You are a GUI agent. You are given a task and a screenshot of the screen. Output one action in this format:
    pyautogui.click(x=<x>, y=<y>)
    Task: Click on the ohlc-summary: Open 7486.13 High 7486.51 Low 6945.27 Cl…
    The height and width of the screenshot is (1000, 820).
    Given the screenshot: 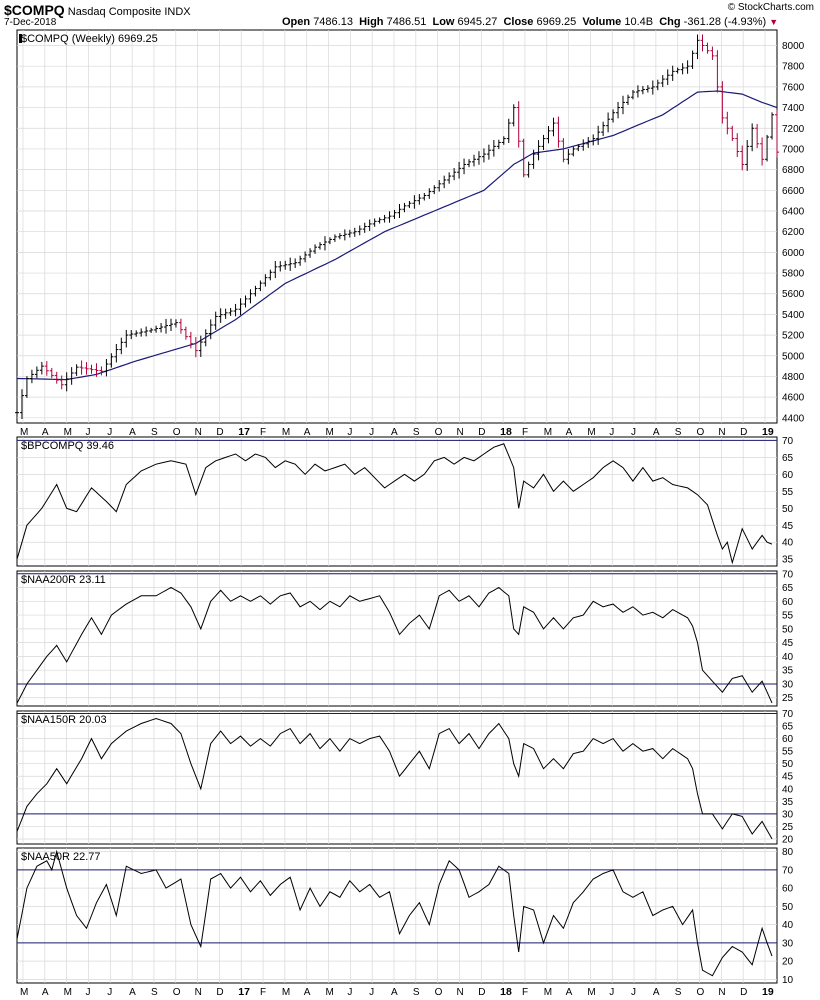 What is the action you would take?
    pyautogui.click(x=530, y=22)
    